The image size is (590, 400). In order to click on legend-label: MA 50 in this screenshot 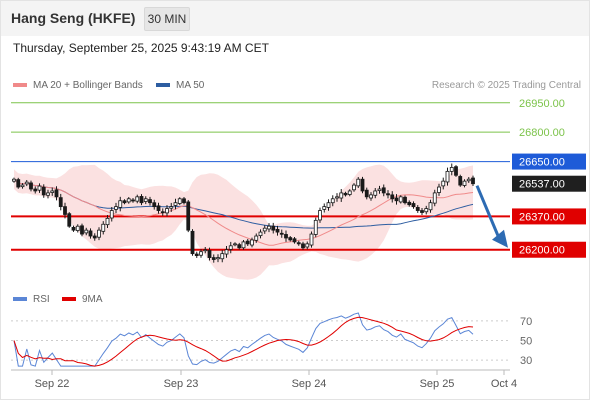, I will do `click(190, 85)`.